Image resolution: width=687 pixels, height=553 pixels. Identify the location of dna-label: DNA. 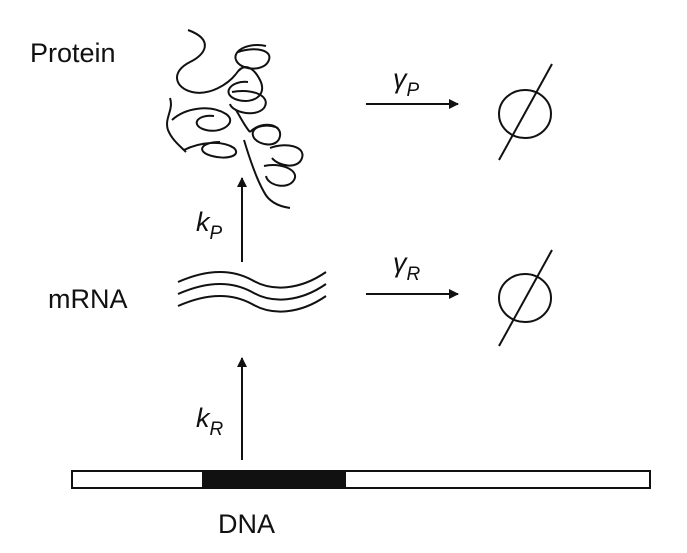
(246, 524).